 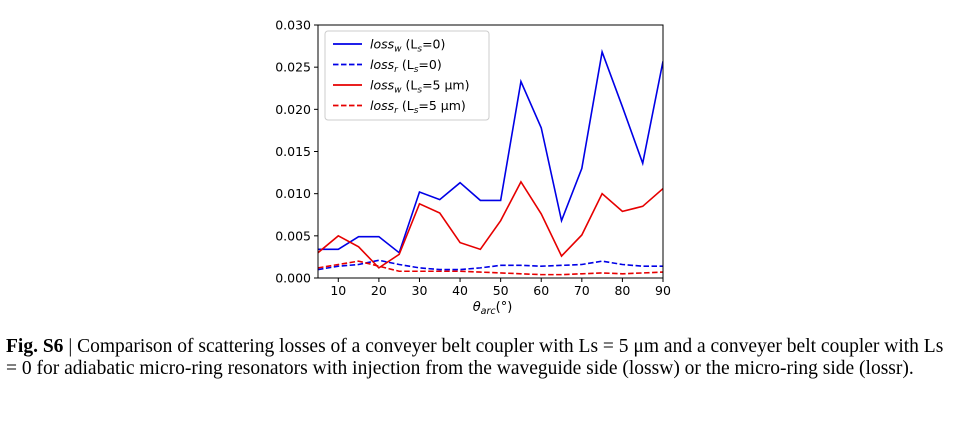 What do you see at coordinates (460, 290) in the screenshot?
I see `x-tick-label: 40` at bounding box center [460, 290].